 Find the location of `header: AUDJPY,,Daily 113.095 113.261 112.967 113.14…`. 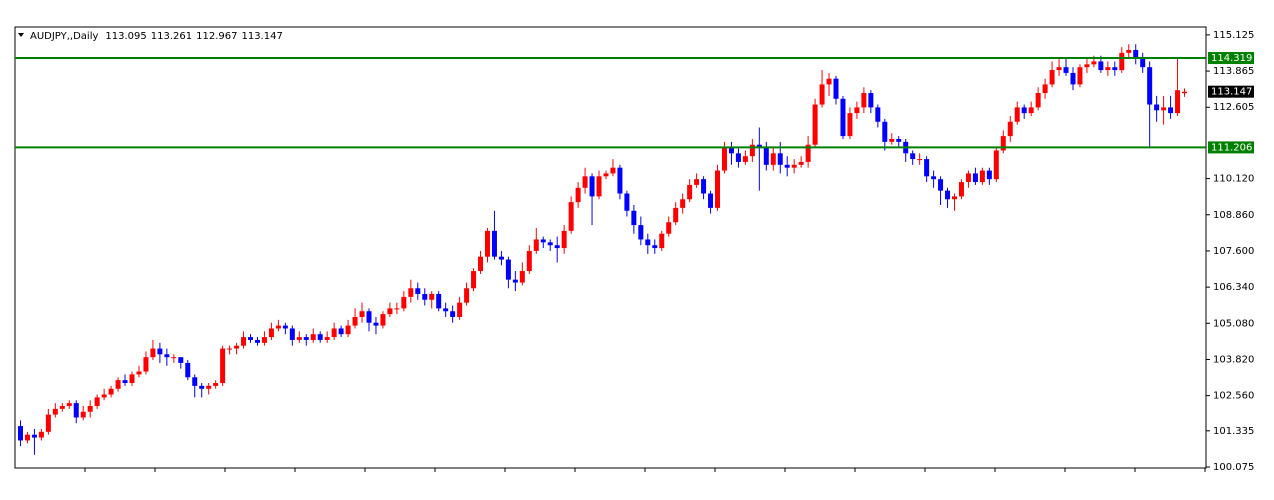

header: AUDJPY,,Daily 113.095 113.261 112.967 113.14… is located at coordinates (156, 36).